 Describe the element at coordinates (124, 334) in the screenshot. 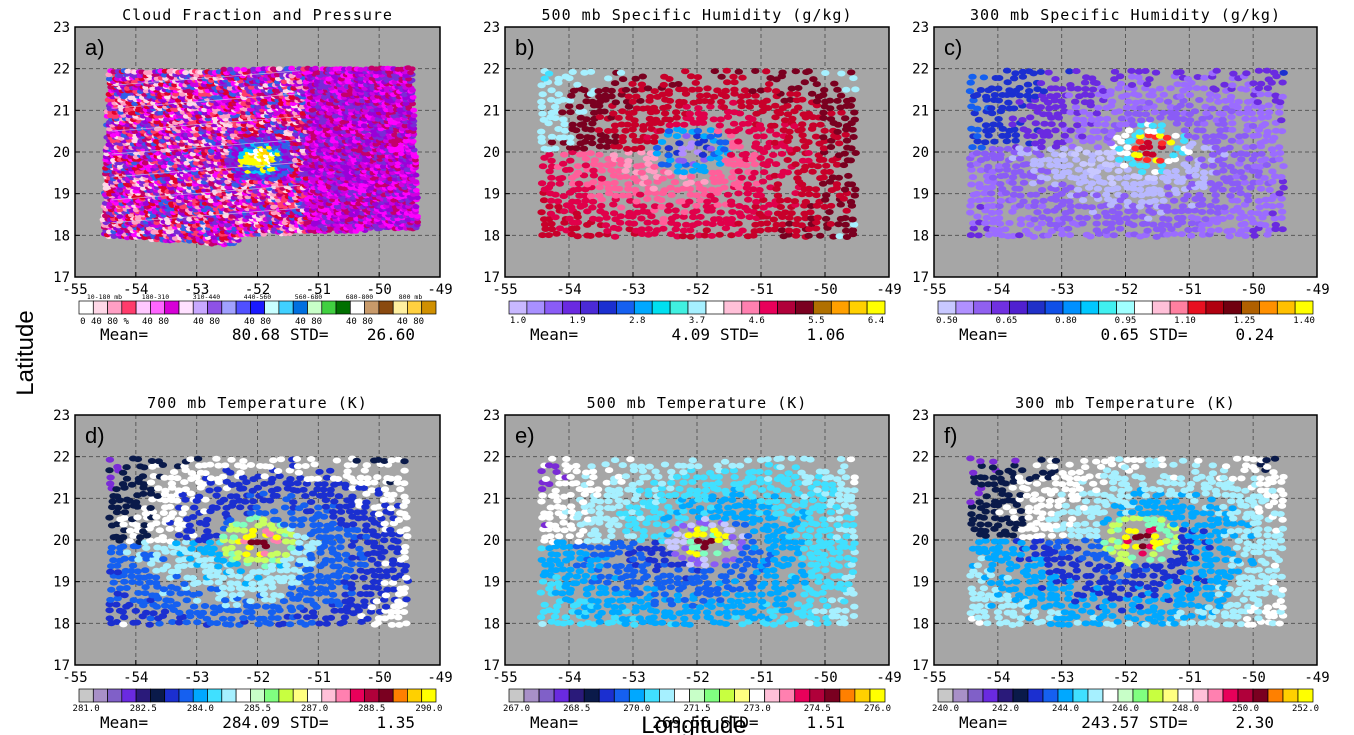

I see `mean-label: Mean=` at that location.